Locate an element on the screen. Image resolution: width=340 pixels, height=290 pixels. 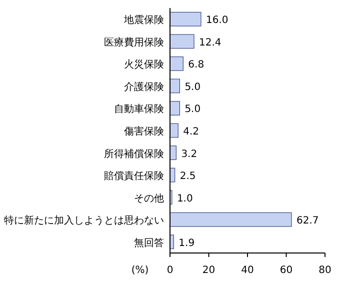
data-label: 3.2 is located at coordinates (189, 154).